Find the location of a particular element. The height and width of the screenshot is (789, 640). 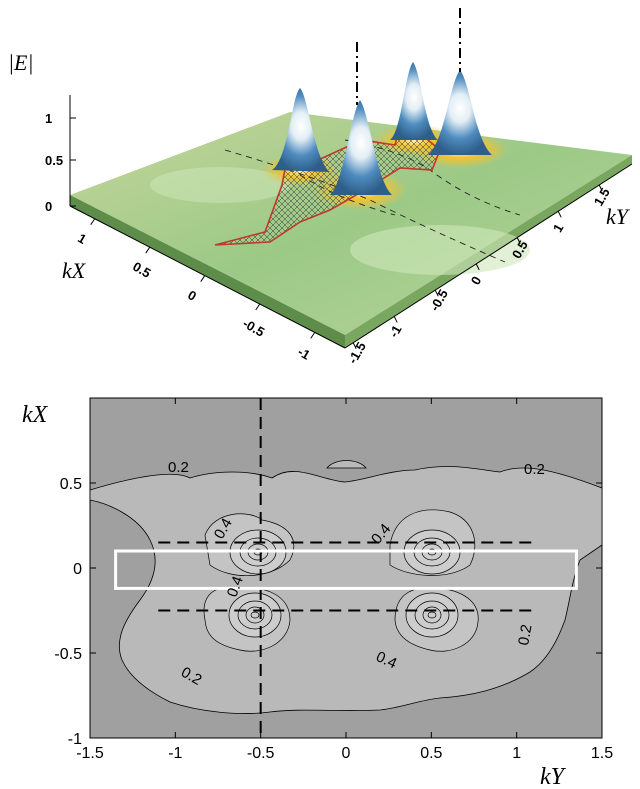

contour-x-tick-label: -1 is located at coordinates (175, 753).